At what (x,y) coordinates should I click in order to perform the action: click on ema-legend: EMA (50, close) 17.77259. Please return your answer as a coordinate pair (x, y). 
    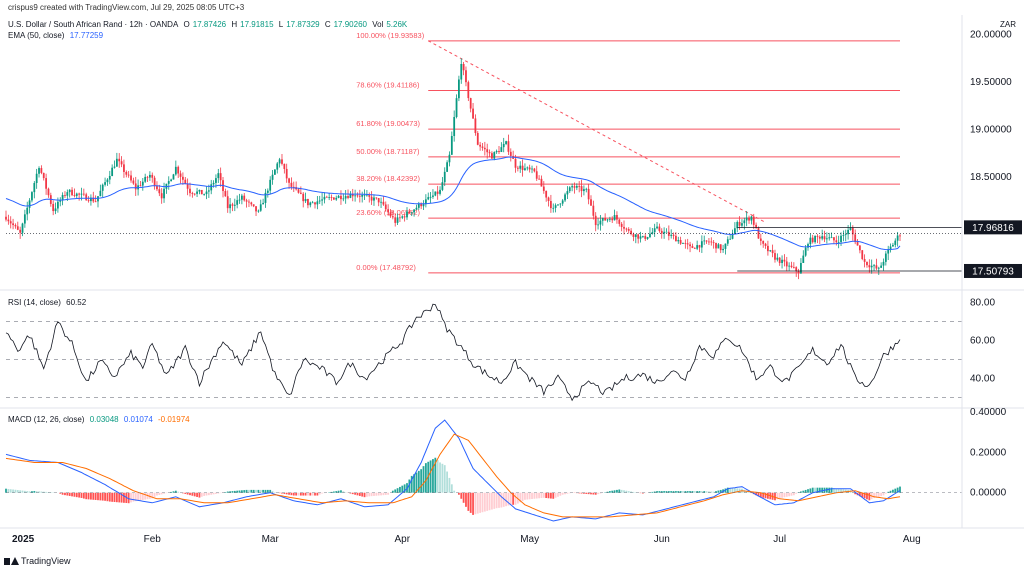
    Looking at the image, I should click on (57, 35).